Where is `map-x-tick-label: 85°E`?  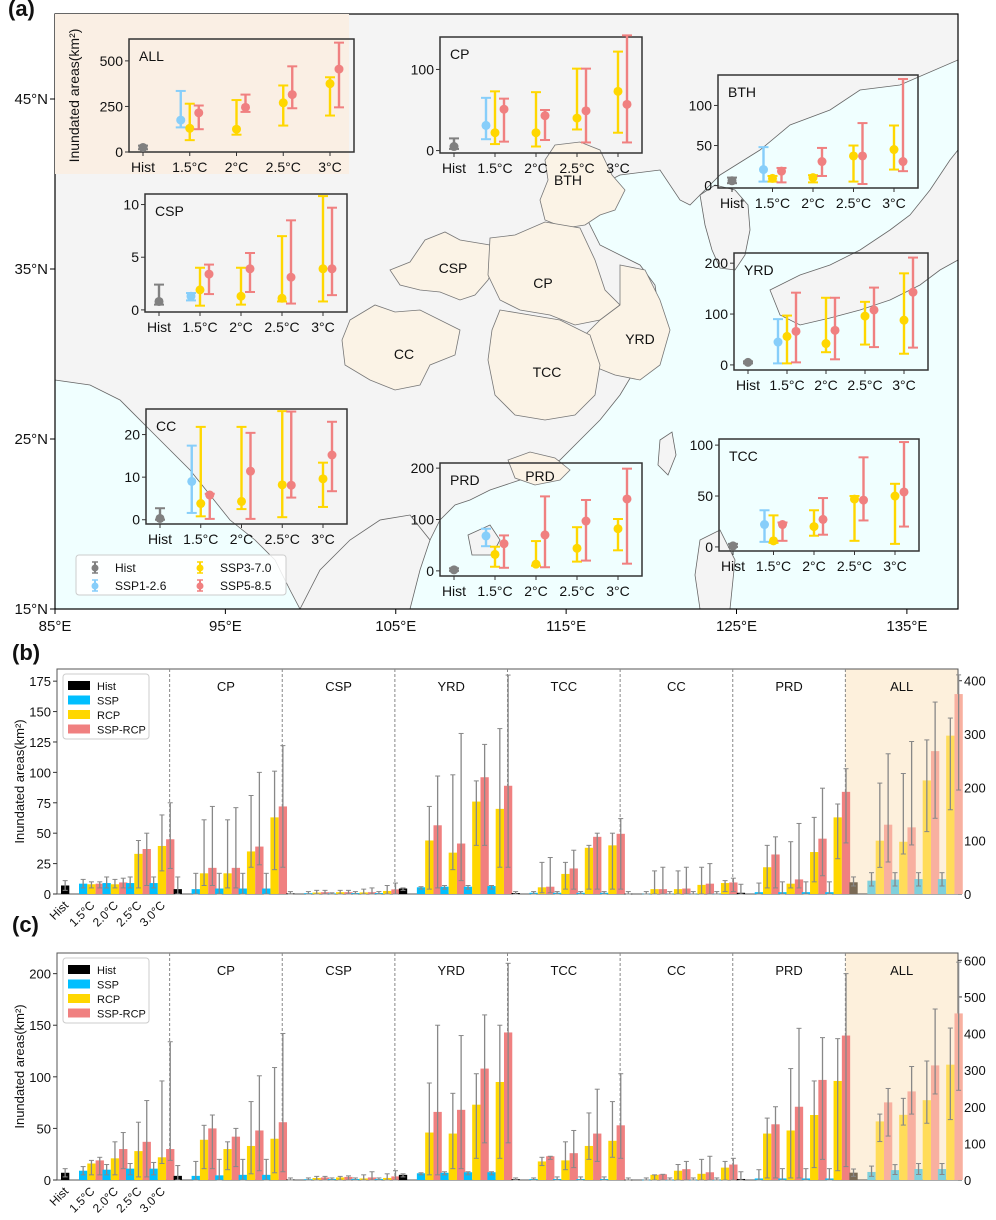 map-x-tick-label: 85°E is located at coordinates (55, 626).